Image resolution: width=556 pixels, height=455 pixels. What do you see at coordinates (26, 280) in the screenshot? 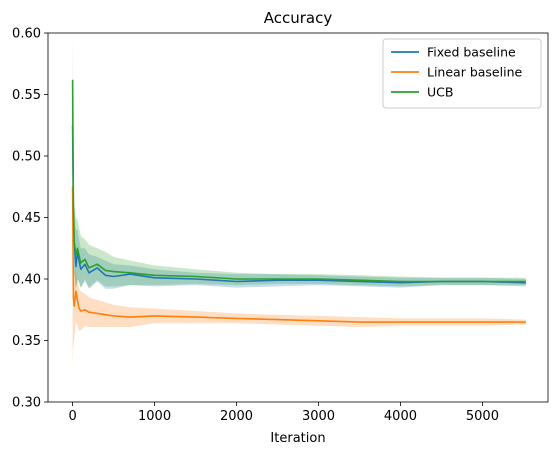
I see `y-tick-label: 0.40` at bounding box center [26, 280].